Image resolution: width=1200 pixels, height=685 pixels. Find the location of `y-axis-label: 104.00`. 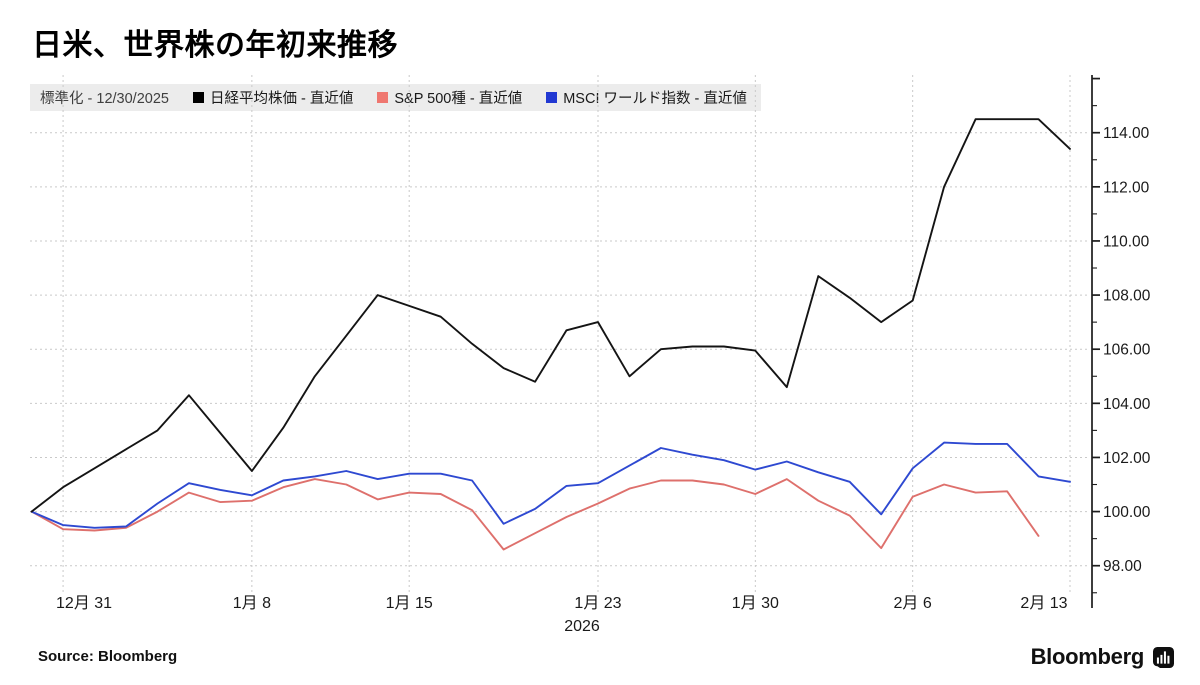

y-axis-label: 104.00 is located at coordinates (1127, 404).